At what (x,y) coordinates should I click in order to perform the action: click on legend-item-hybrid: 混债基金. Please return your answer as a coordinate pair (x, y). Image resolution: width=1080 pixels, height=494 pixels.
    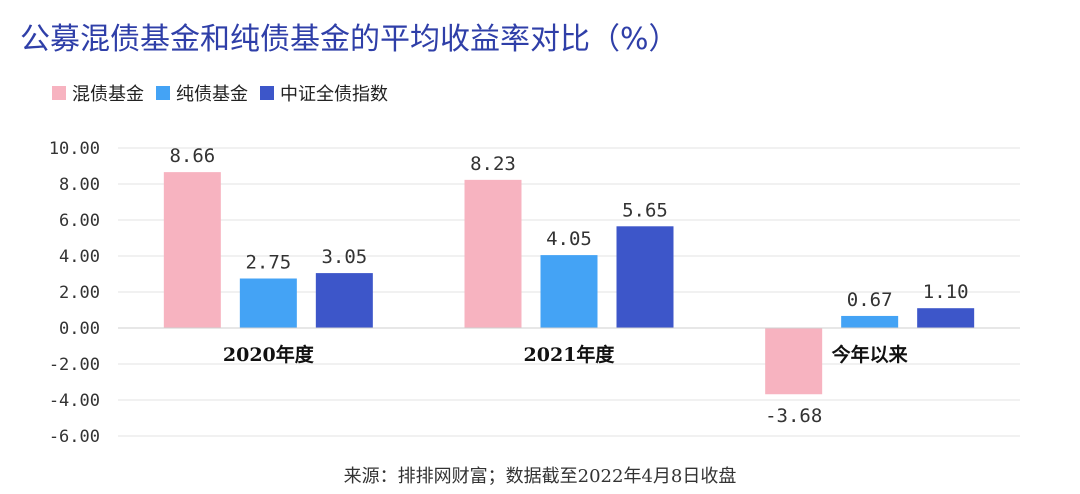
    Looking at the image, I should click on (98, 93).